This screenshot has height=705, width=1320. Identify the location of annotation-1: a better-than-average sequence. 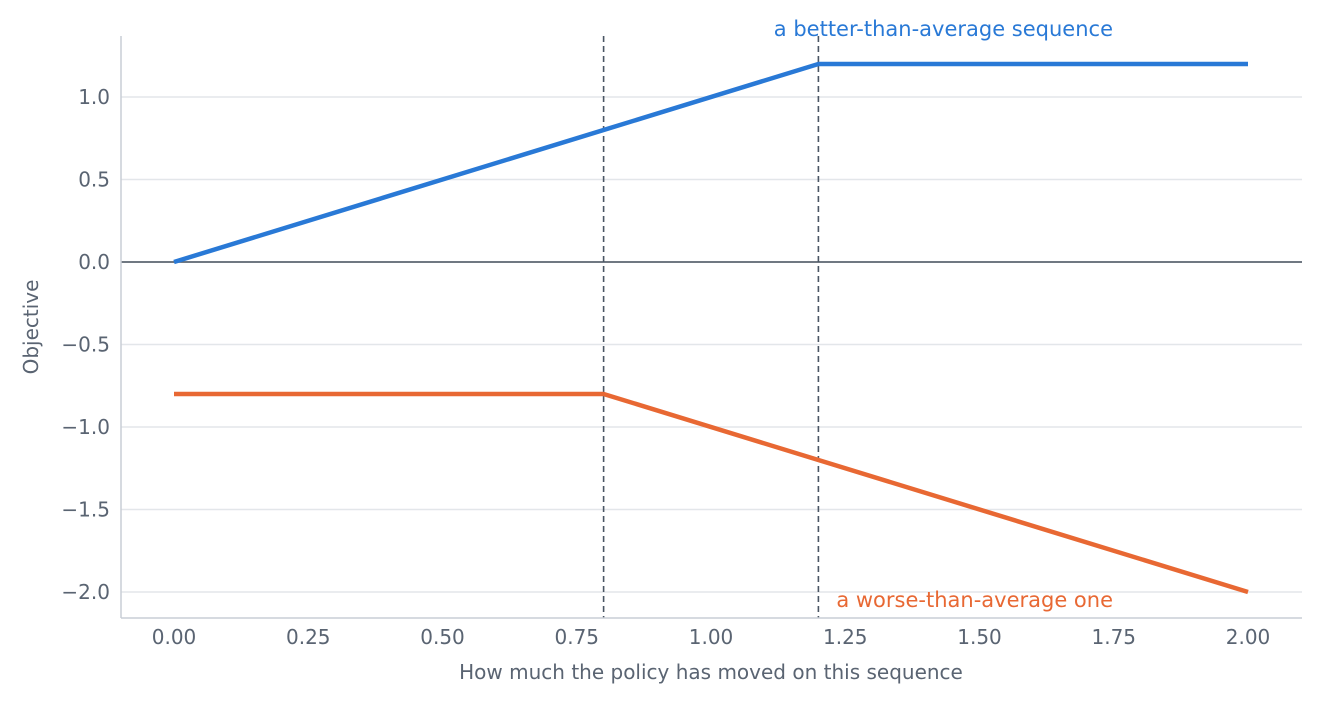
(943, 29).